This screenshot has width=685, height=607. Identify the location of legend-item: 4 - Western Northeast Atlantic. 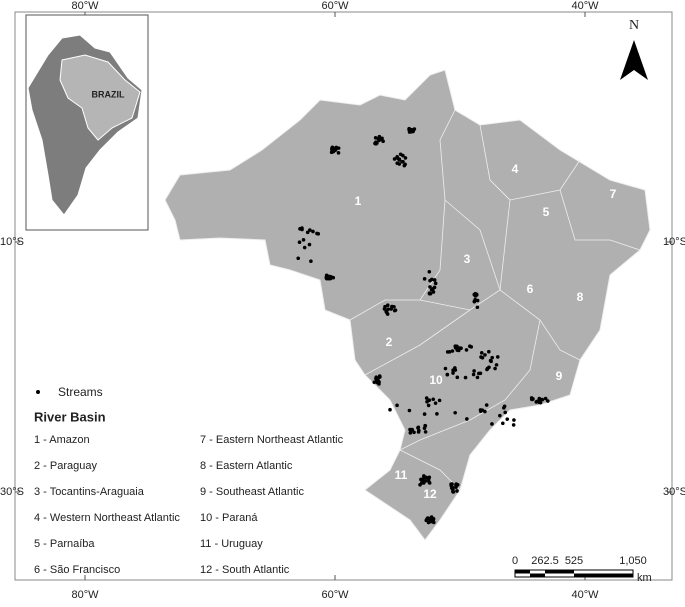
(107, 518).